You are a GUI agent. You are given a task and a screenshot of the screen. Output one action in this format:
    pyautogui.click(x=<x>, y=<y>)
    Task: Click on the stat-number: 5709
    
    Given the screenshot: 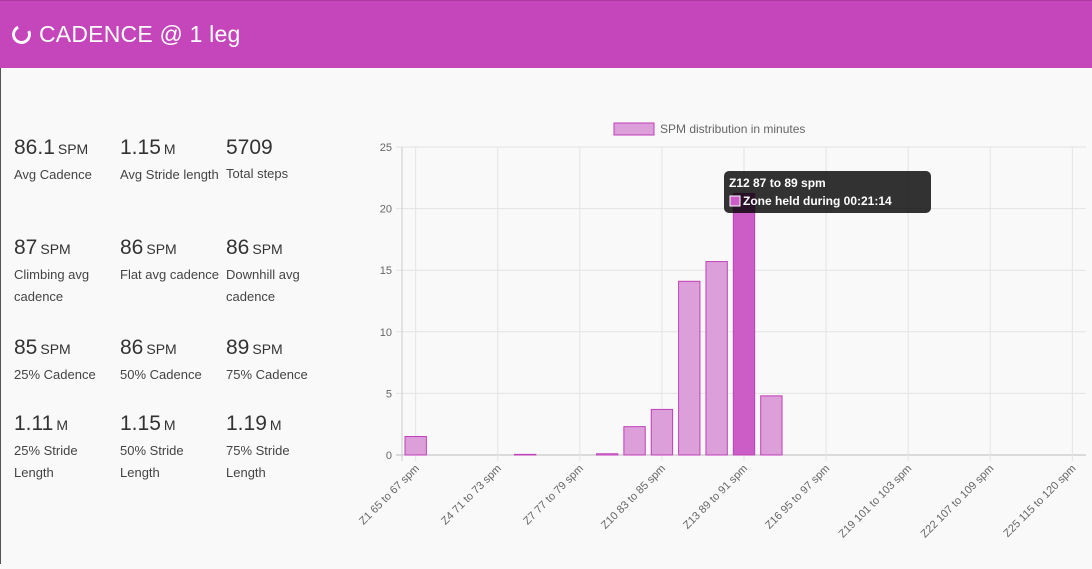 What is the action you would take?
    pyautogui.click(x=249, y=147)
    